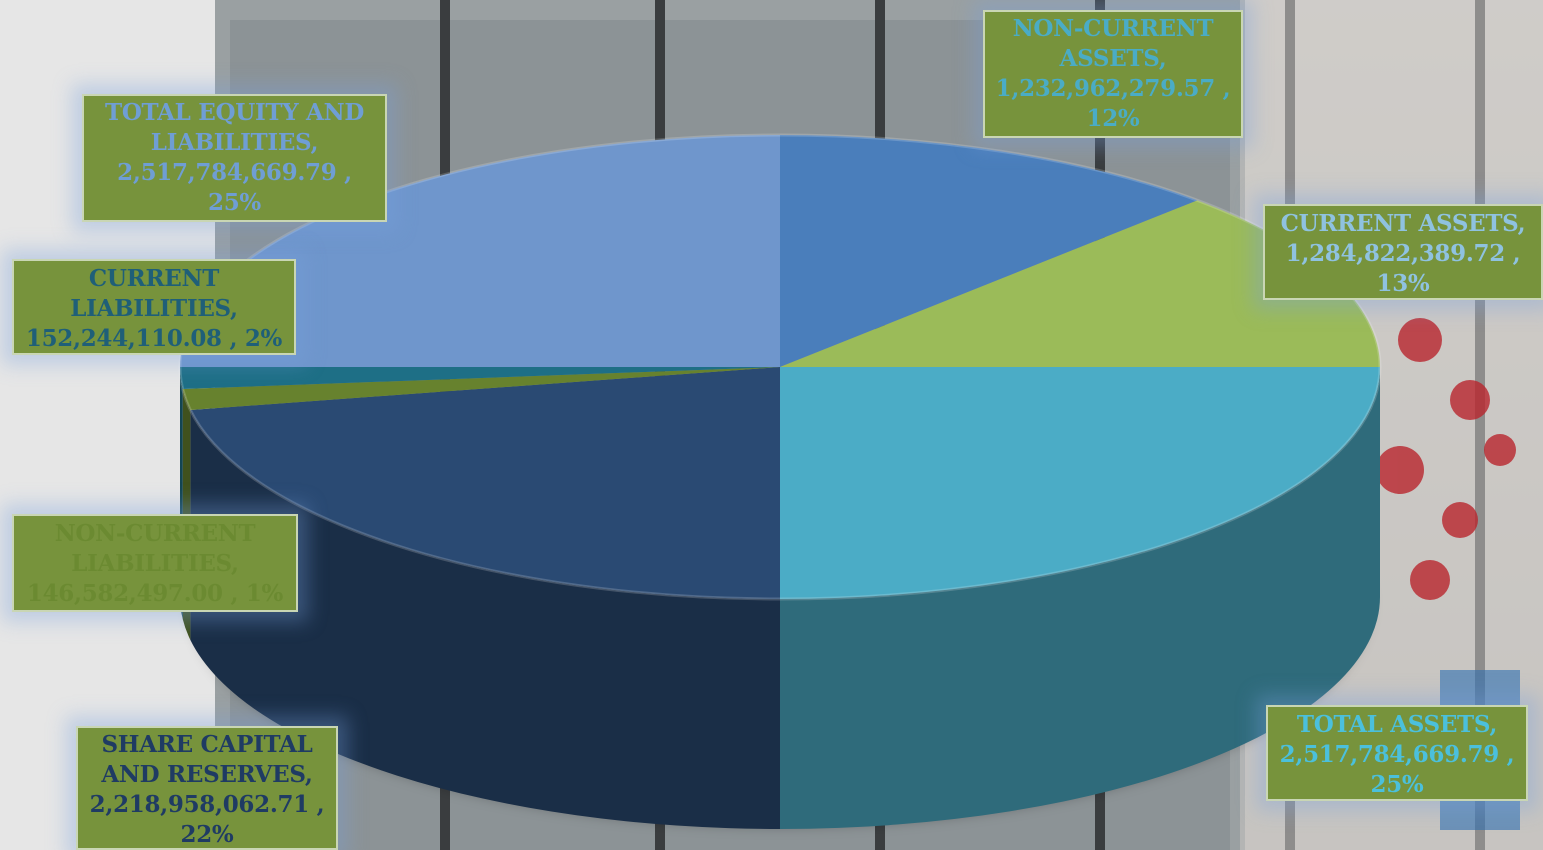 The height and width of the screenshot is (850, 1543). I want to click on data-label-category: SHARE CAPITAL AND RESERVES,, so click(207, 759).